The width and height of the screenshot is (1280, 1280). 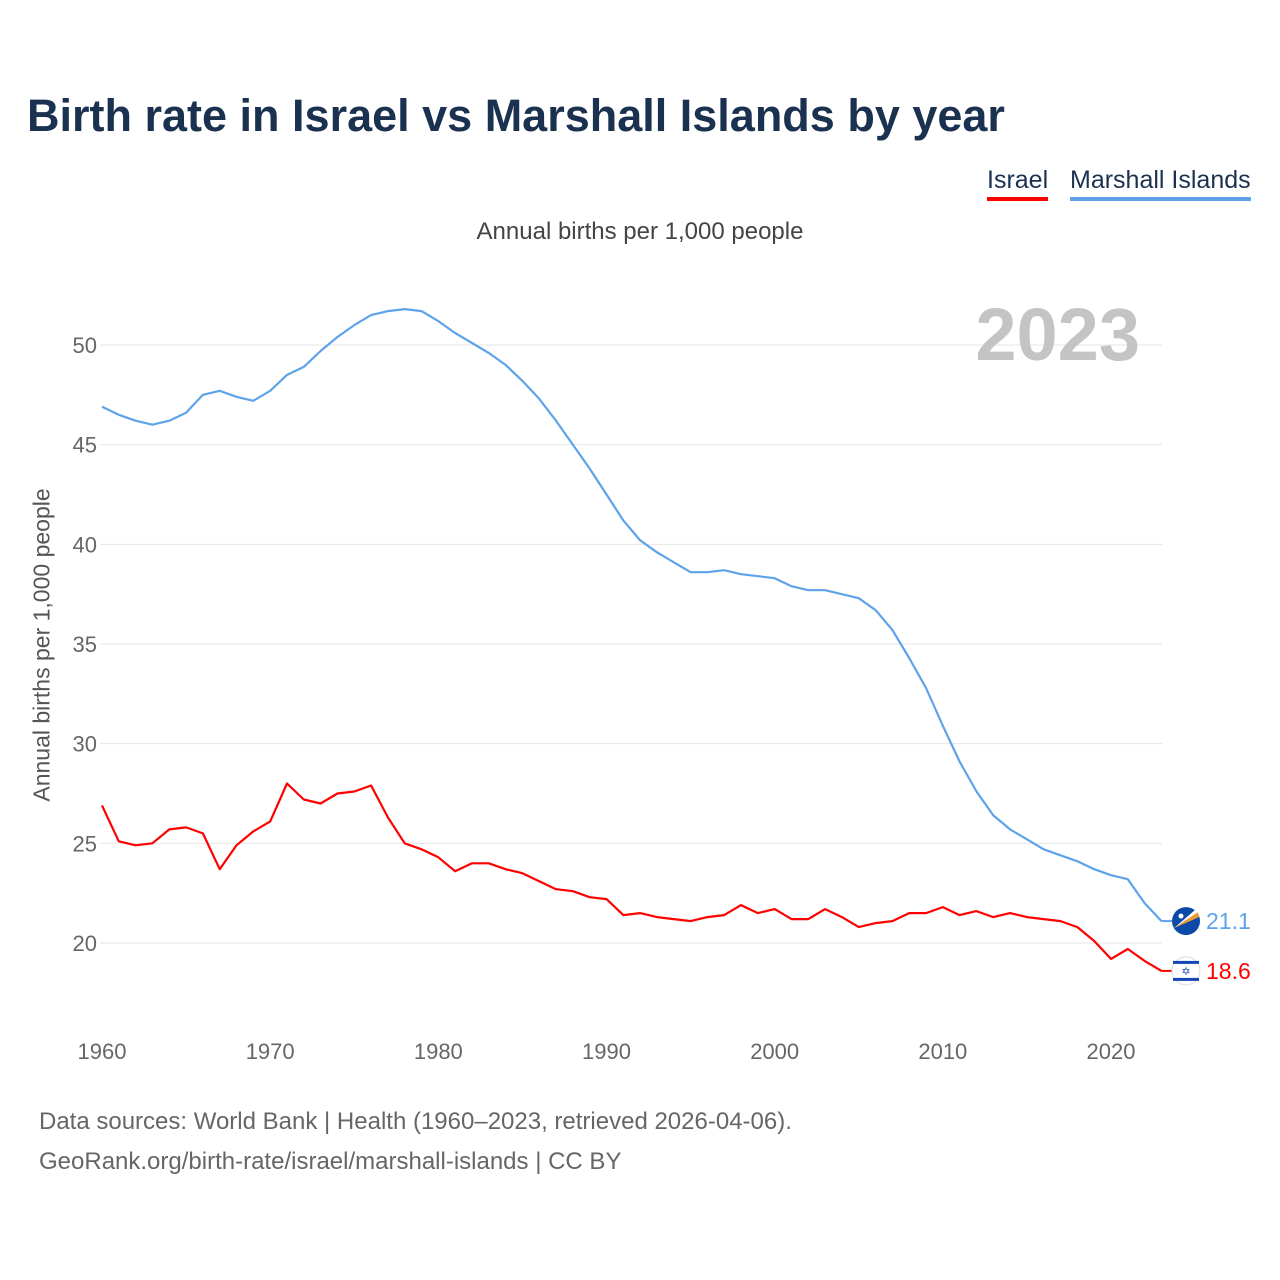 What do you see at coordinates (85, 843) in the screenshot?
I see `y-tick-label: 25` at bounding box center [85, 843].